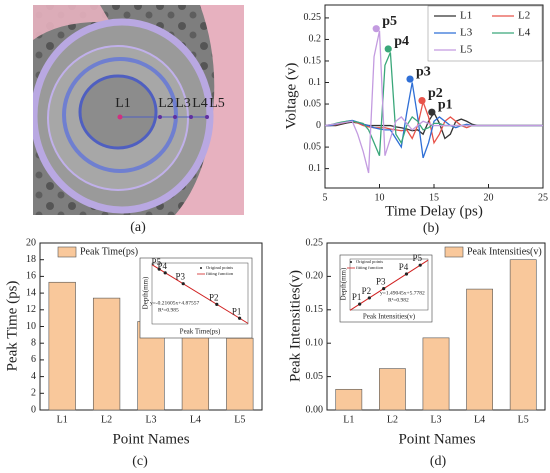  What do you see at coordinates (315, 39) in the screenshot?
I see `y-tick-label: 0.2` at bounding box center [315, 39].